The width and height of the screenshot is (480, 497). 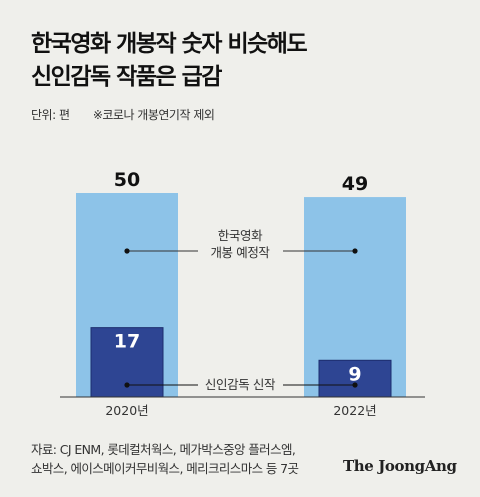 What do you see at coordinates (50, 115) in the screenshot?
I see `unit-note: 단위: 편` at bounding box center [50, 115].